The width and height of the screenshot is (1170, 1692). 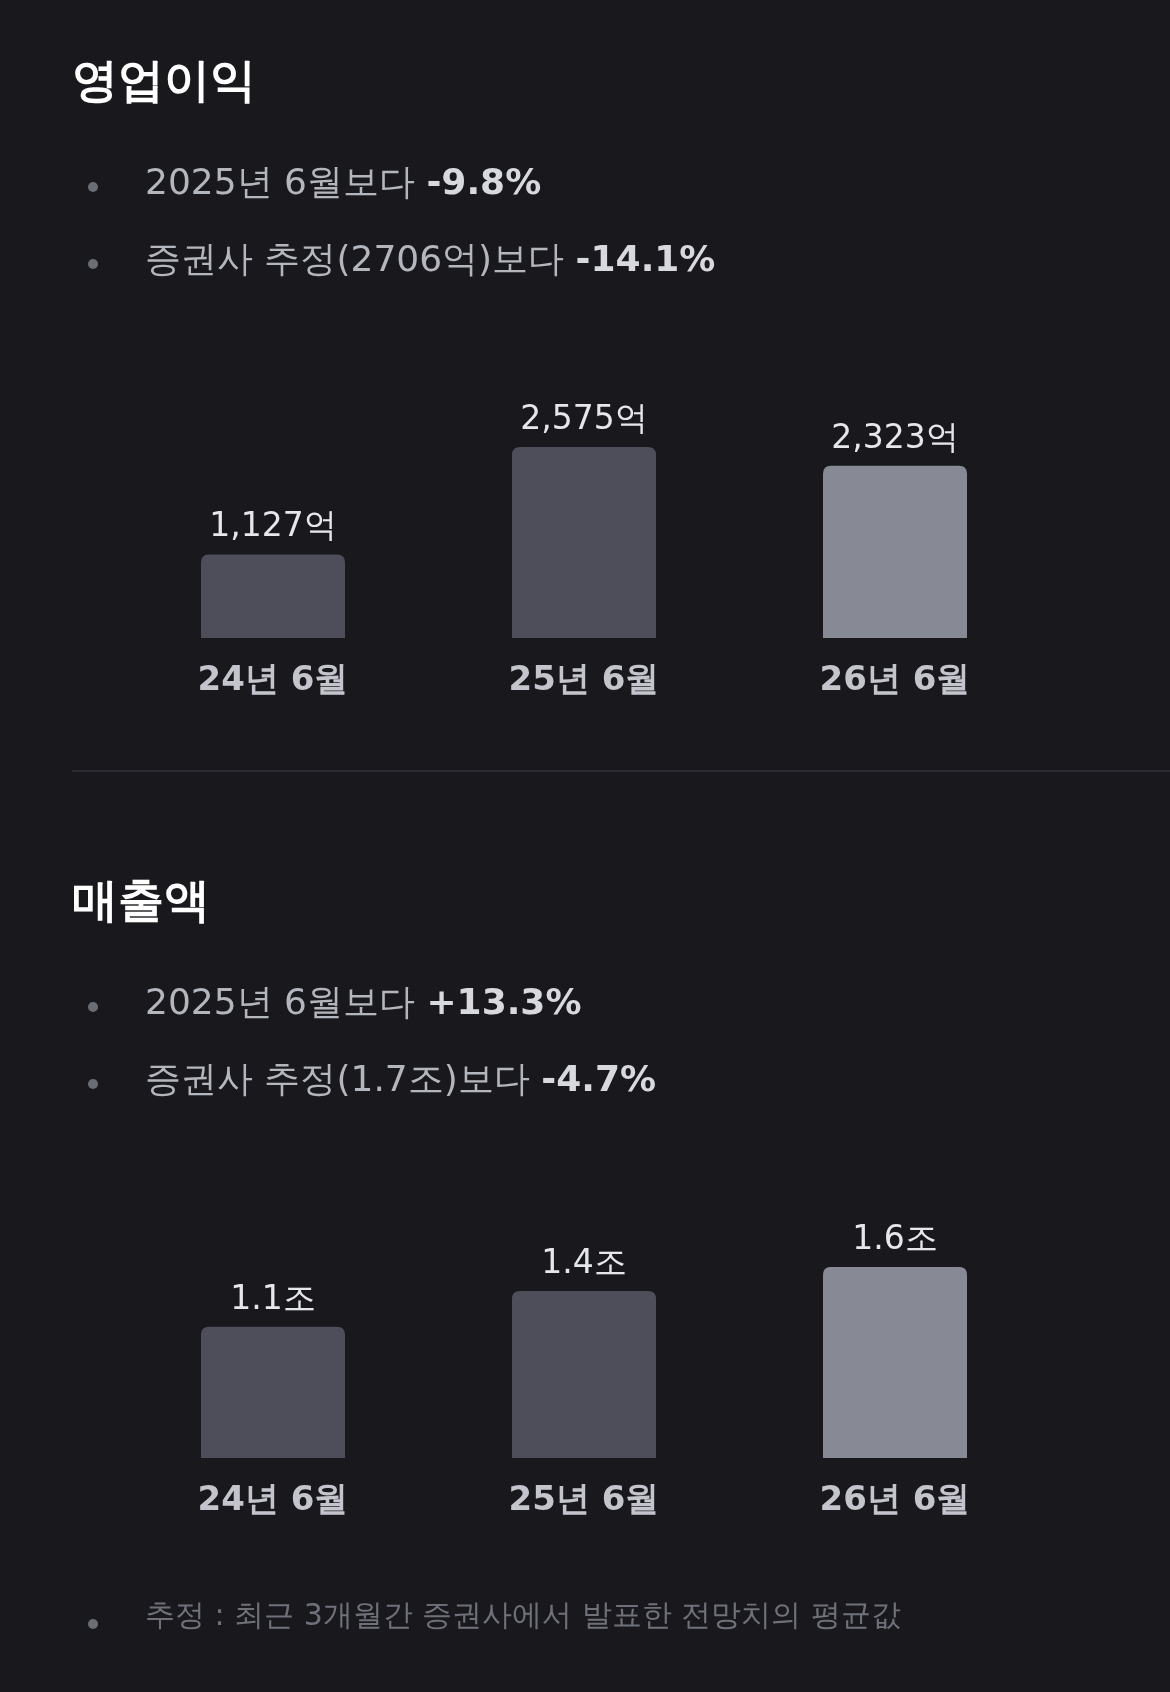 What do you see at coordinates (895, 1237) in the screenshot?
I see `data-label: 1.6조` at bounding box center [895, 1237].